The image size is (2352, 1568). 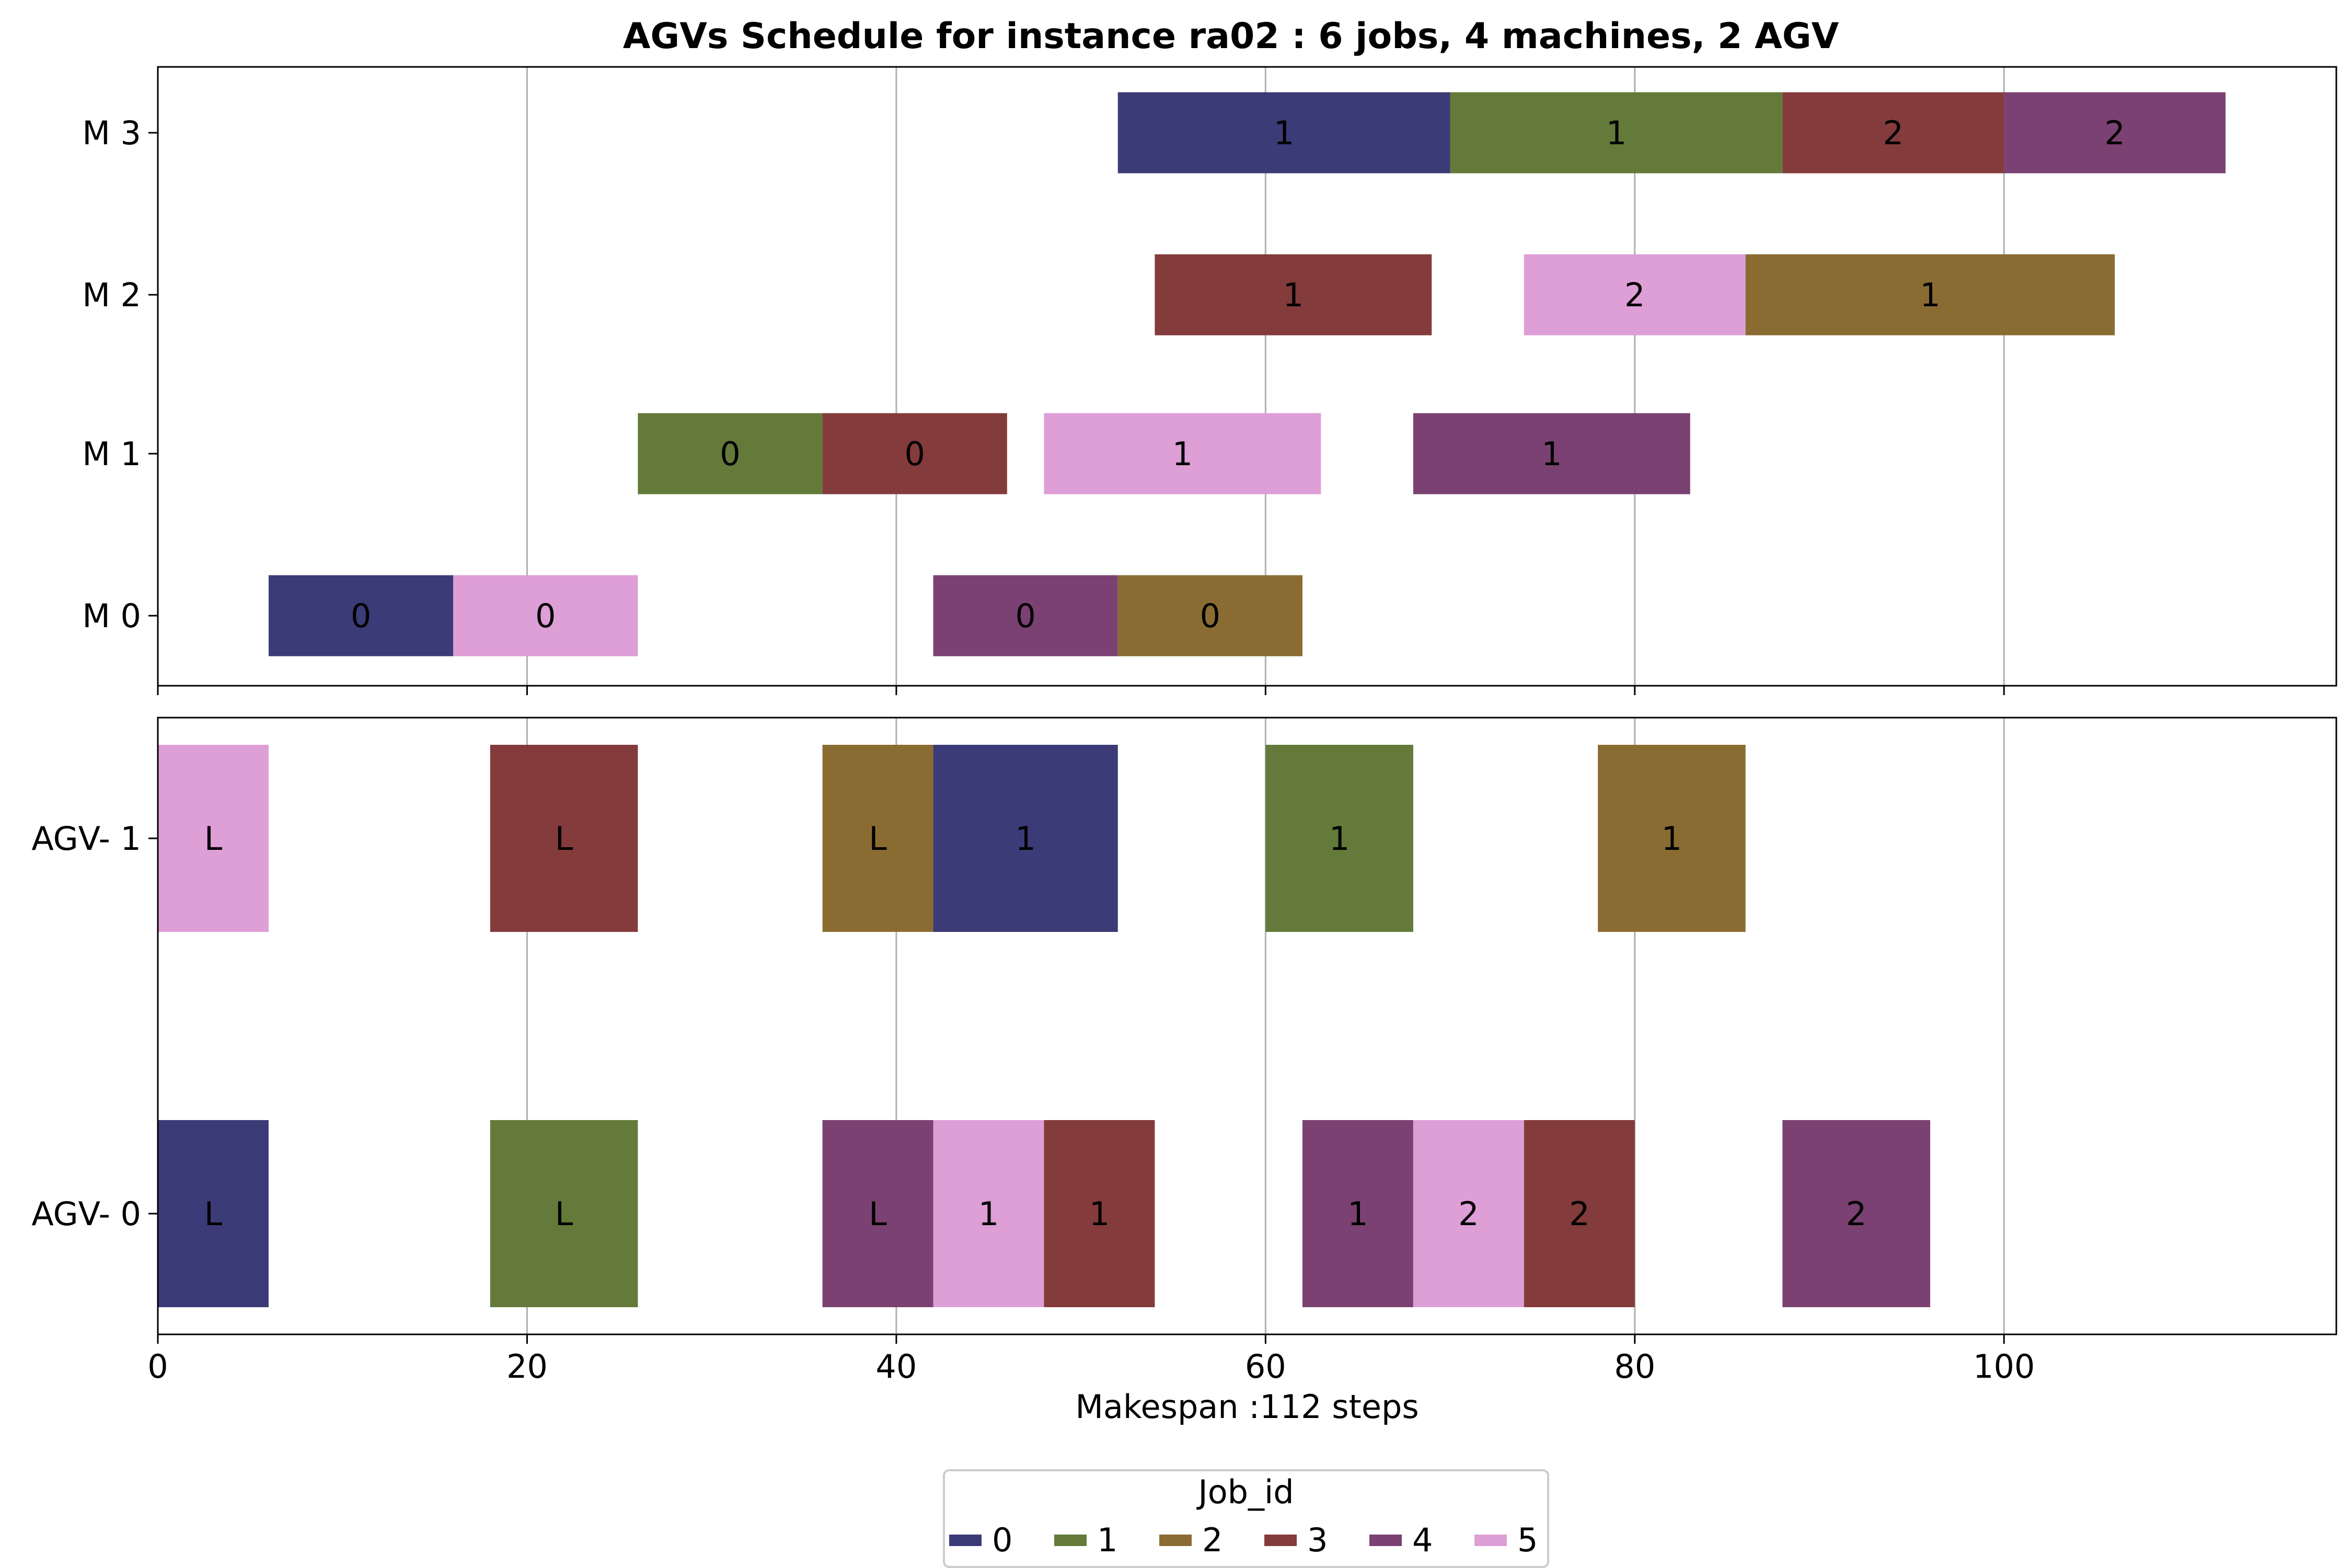 I want to click on legend-label: 0, so click(x=1002, y=1540).